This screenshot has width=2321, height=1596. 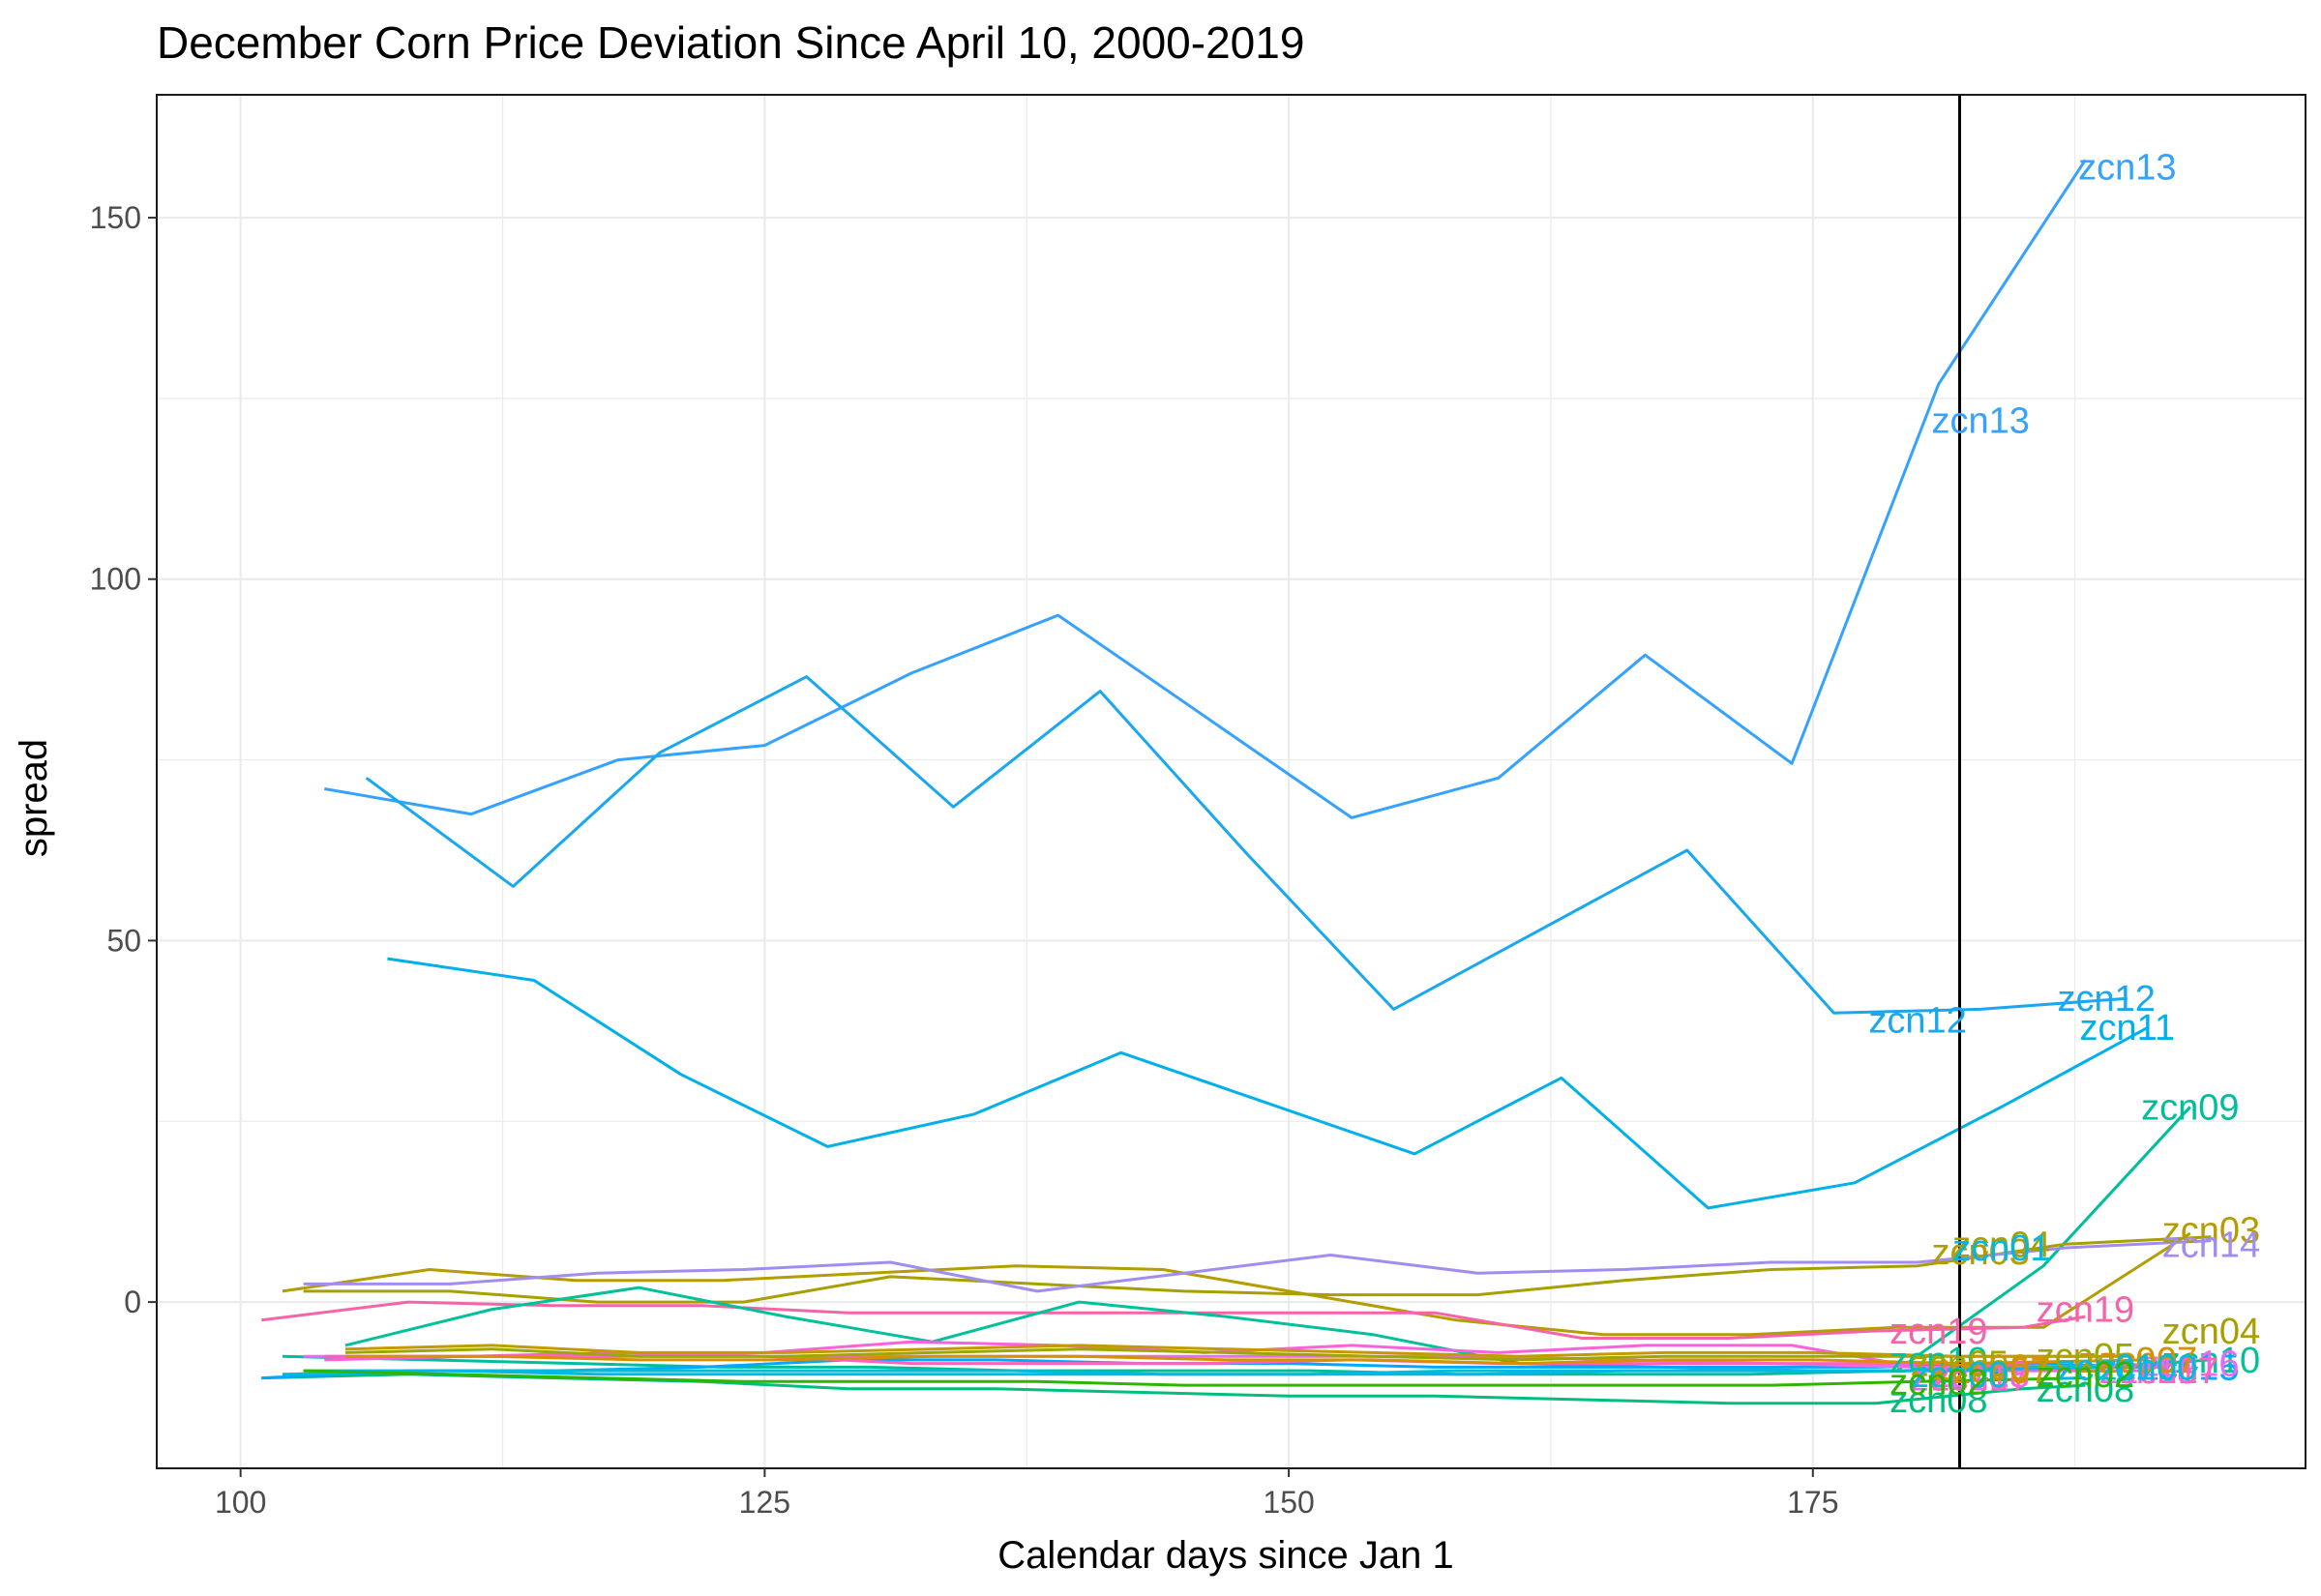 I want to click on series-label-zcn11: zcn11, so click(x=2128, y=1028).